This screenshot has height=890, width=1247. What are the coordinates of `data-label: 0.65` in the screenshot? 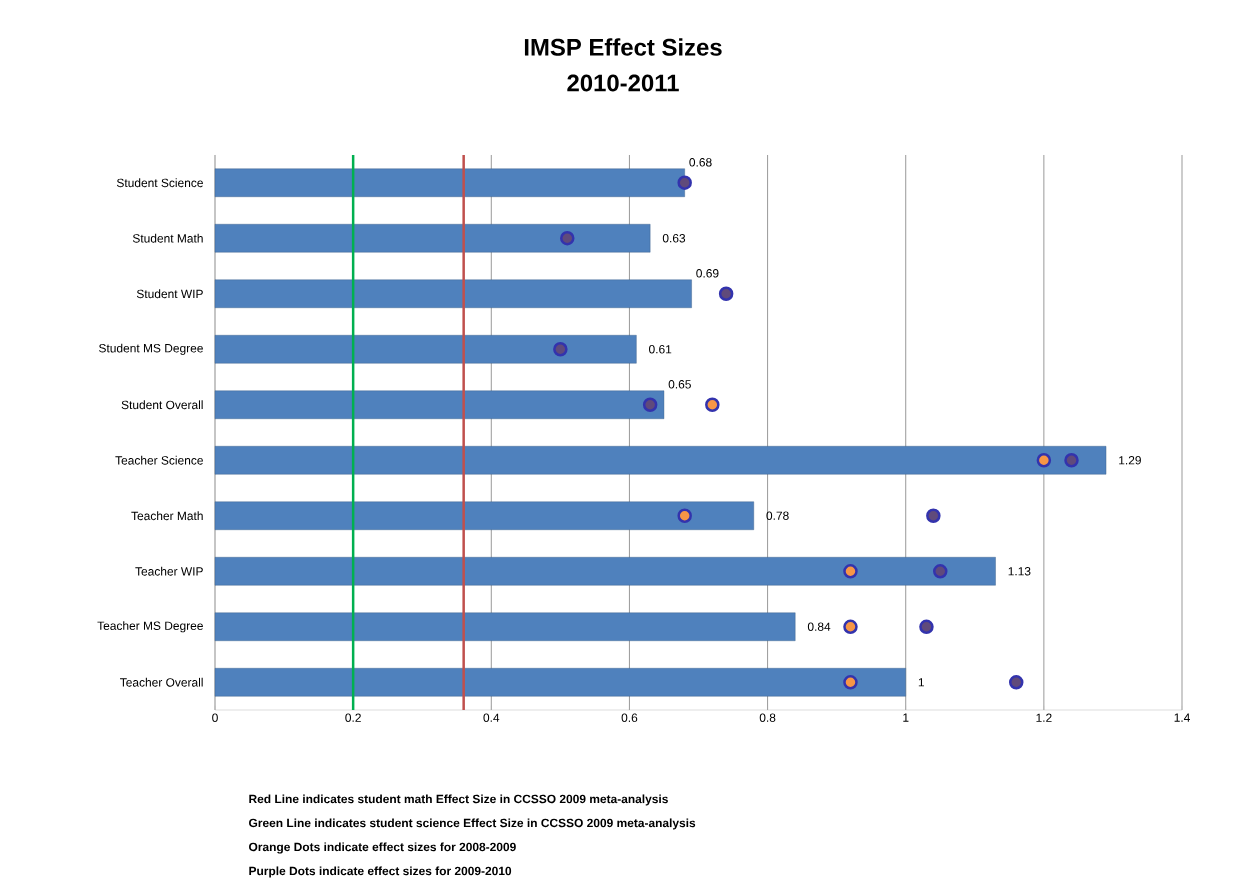 It's located at (679, 384).